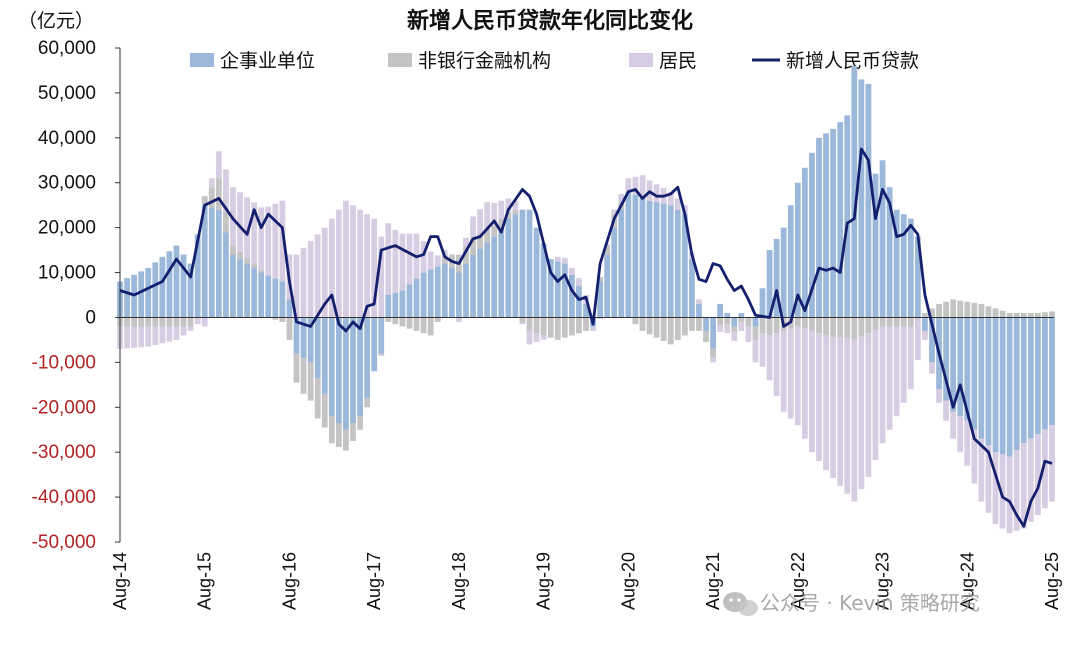 The width and height of the screenshot is (1080, 647). I want to click on y-tick-label: 60,000, so click(67, 48).